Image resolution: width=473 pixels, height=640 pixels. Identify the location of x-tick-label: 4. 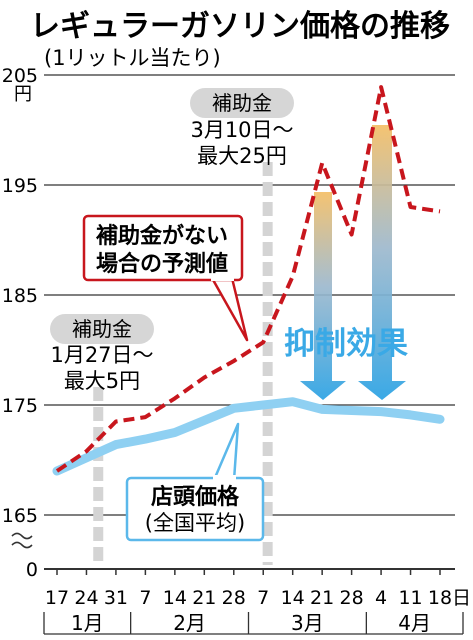
(381, 598).